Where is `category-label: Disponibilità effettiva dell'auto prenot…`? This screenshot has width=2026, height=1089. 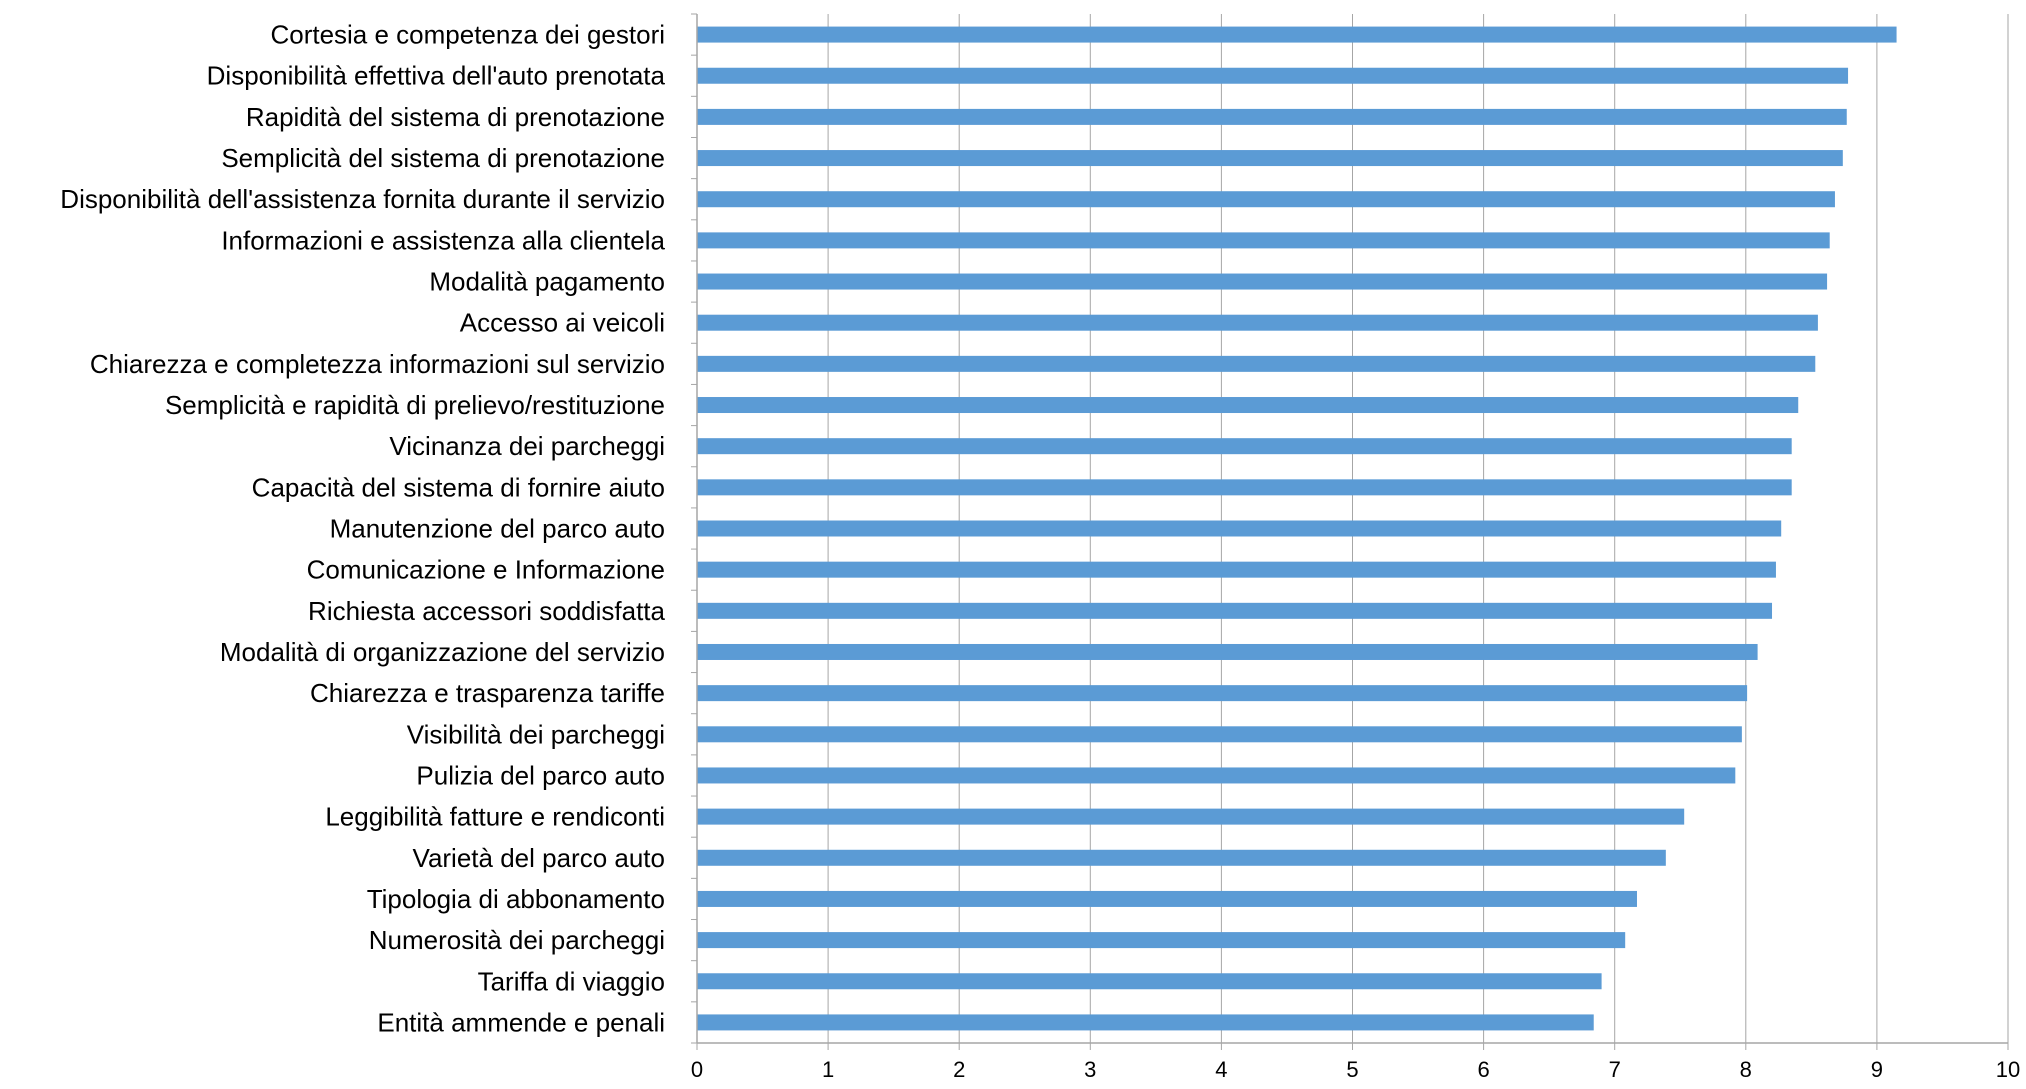
category-label: Disponibilità effettiva dell'auto prenot… is located at coordinates (436, 76).